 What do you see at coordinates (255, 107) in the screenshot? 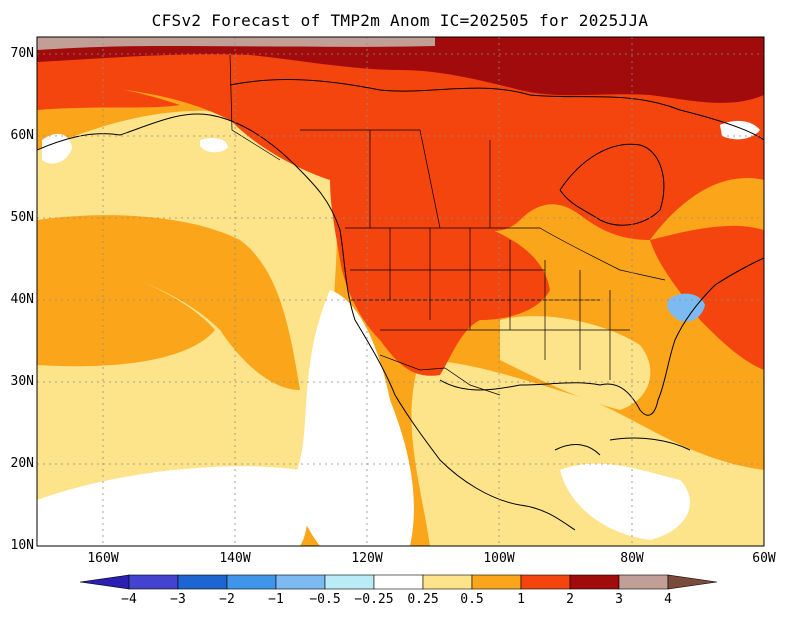
I see `border-alaska` at bounding box center [255, 107].